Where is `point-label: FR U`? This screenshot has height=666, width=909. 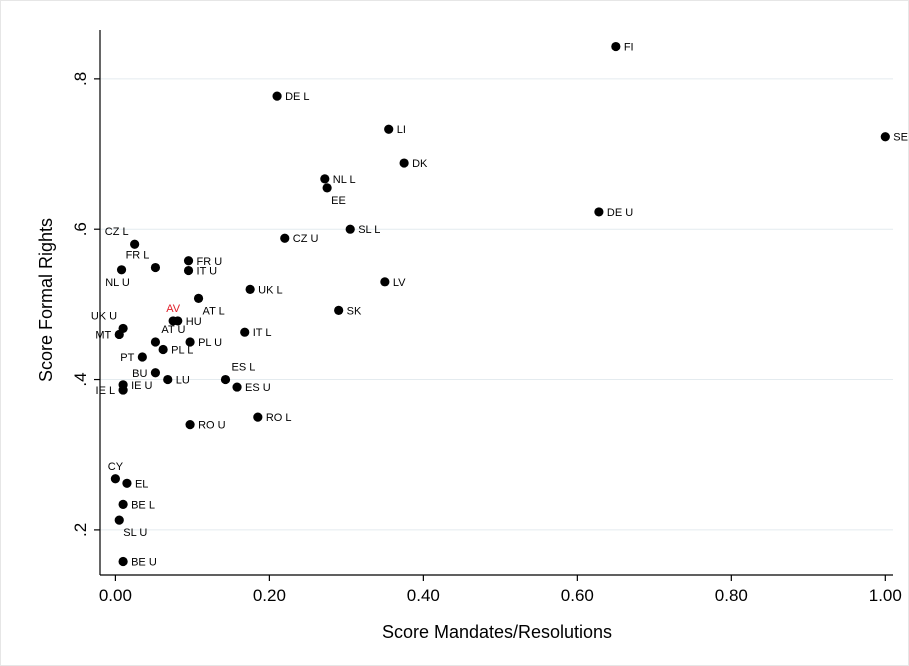
point-label: FR U is located at coordinates (210, 262).